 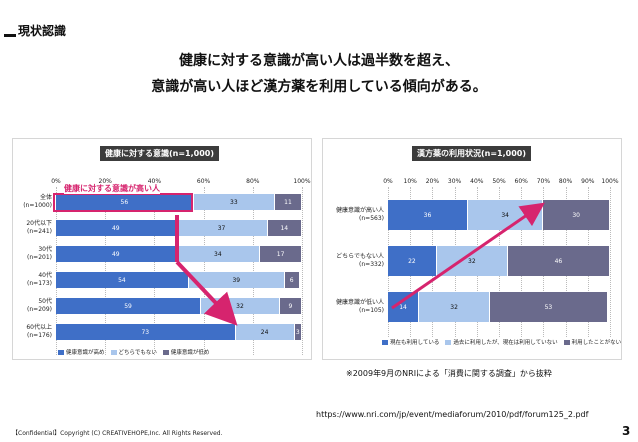 What do you see at coordinates (428, 215) in the screenshot?
I see `bar-segment: 36` at bounding box center [428, 215].